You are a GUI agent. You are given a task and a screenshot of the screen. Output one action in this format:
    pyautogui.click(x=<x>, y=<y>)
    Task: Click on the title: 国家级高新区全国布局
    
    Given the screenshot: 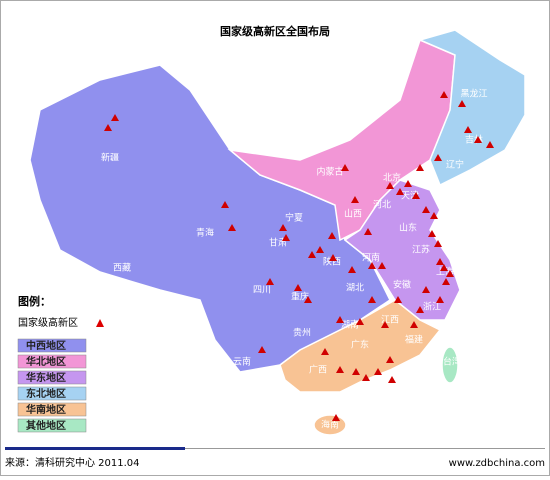 What is the action you would take?
    pyautogui.click(x=275, y=31)
    